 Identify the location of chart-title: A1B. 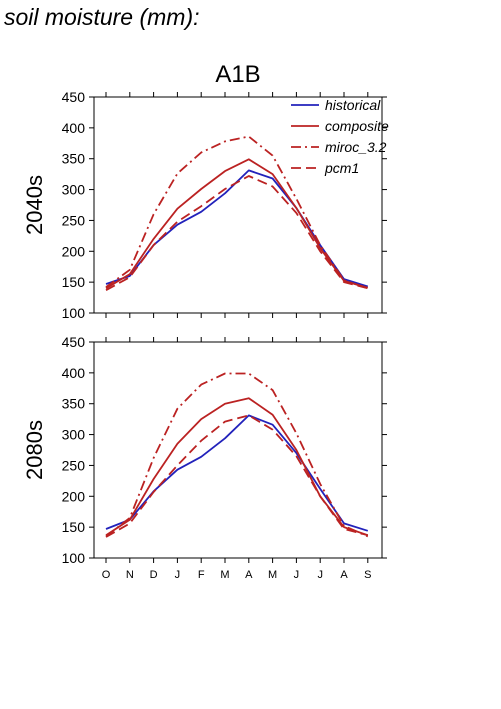
(237, 74).